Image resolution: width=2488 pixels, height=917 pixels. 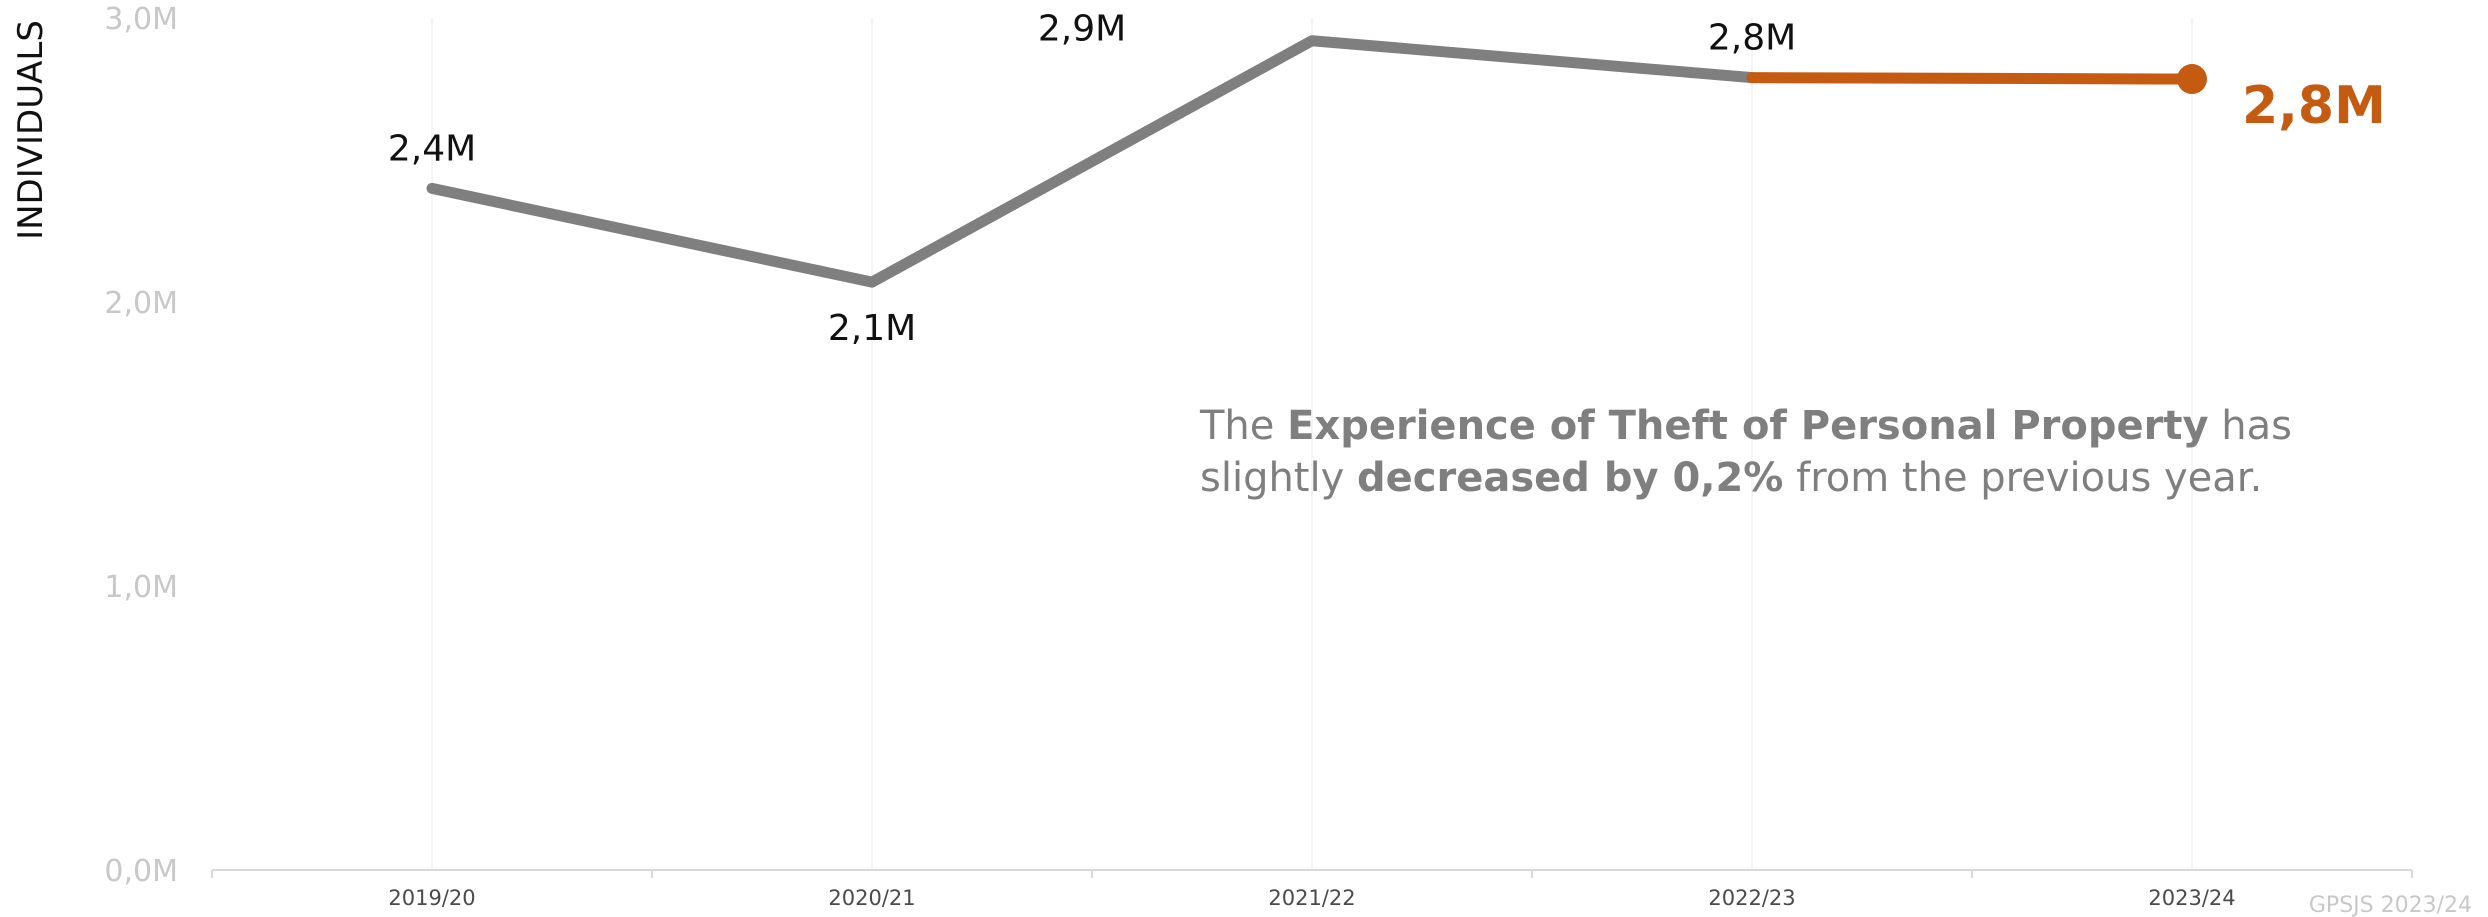 What do you see at coordinates (141, 445) in the screenshot?
I see `y-axis-ticks: 0,0M 1,0M 2,0M 3,0M` at bounding box center [141, 445].